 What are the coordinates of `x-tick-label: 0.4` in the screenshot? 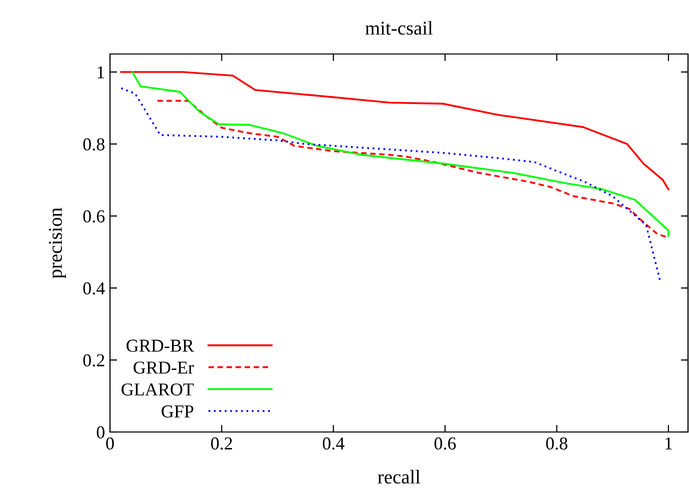 It's located at (333, 443).